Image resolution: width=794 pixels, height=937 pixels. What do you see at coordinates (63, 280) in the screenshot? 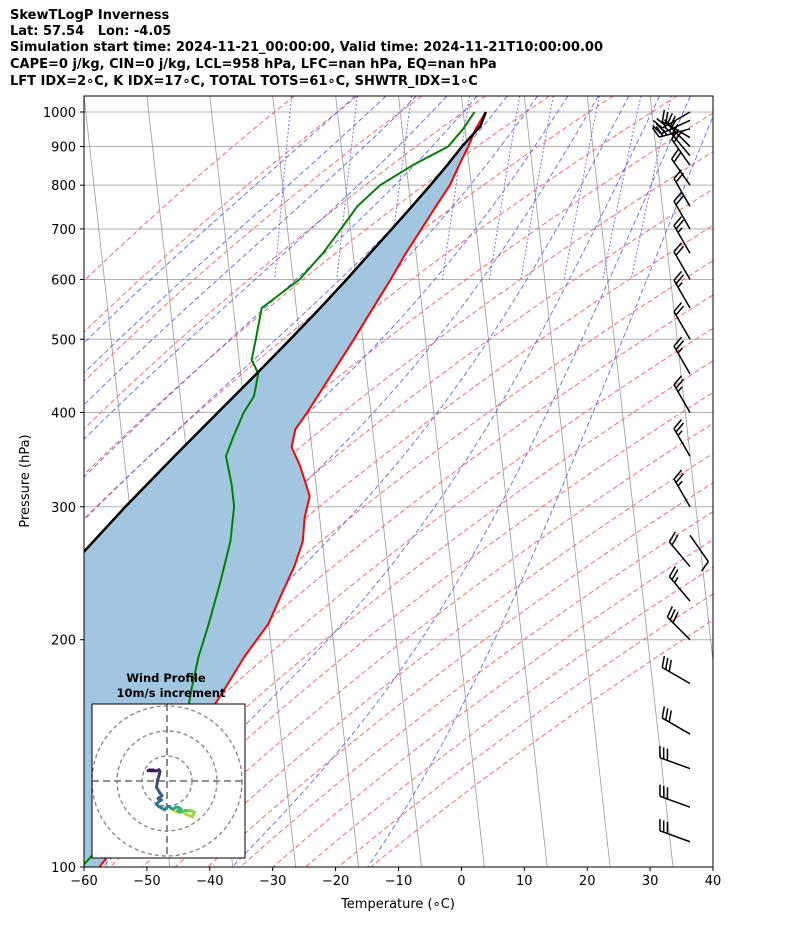
I see `y-tick-label: 600` at bounding box center [63, 280].